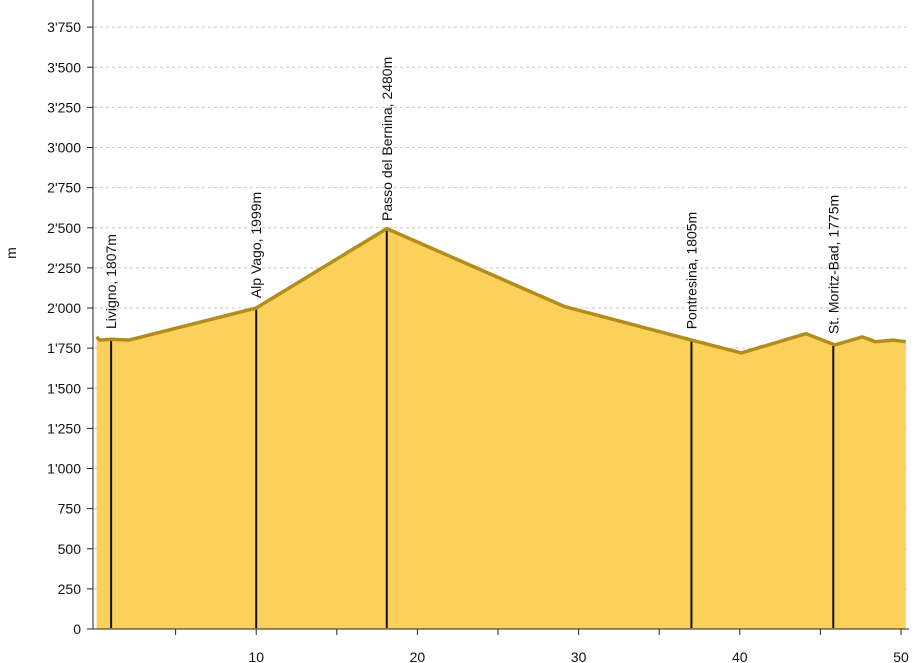 This screenshot has width=921, height=663. I want to click on place-label: Alp Vago, 1999m, so click(256, 245).